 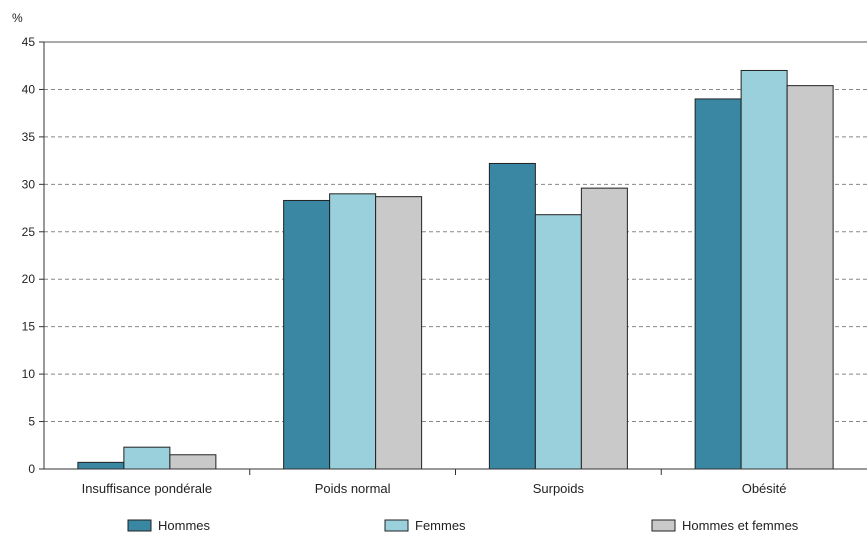 I want to click on legend-label-1: Femmes, so click(x=440, y=525).